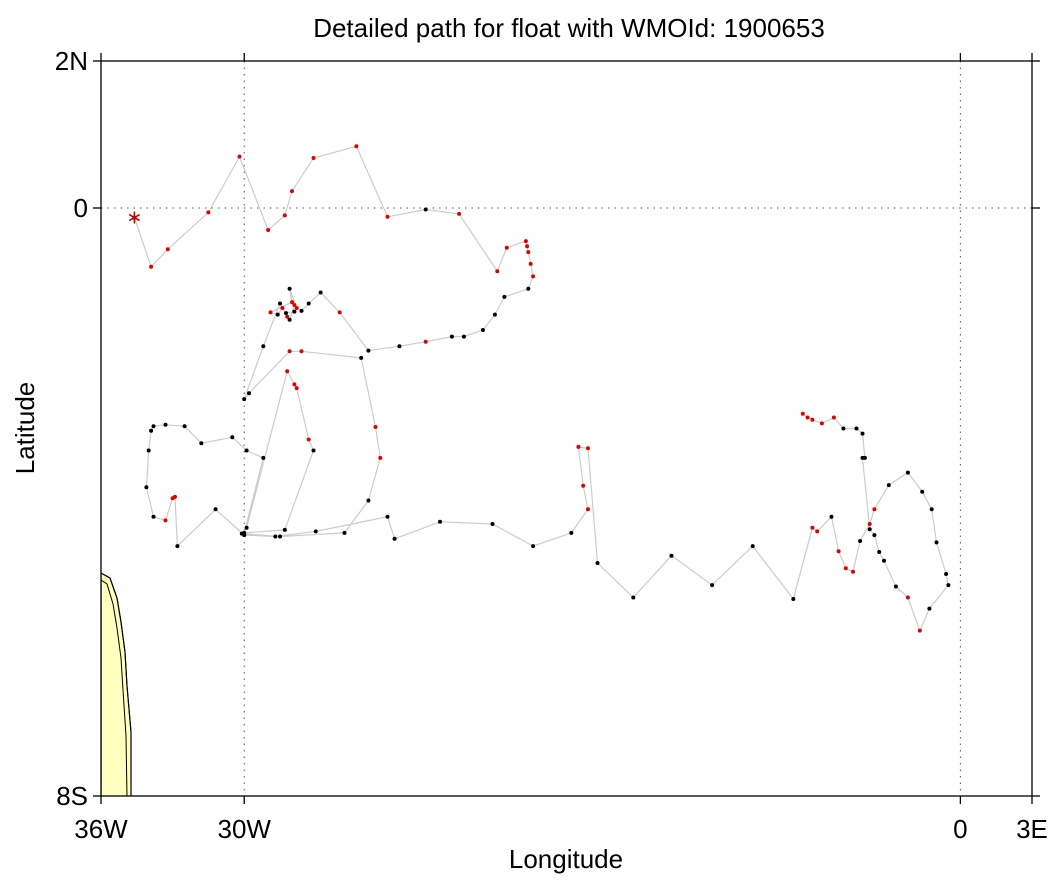 The height and width of the screenshot is (881, 1063). I want to click on start-marker-layer, so click(134, 217).